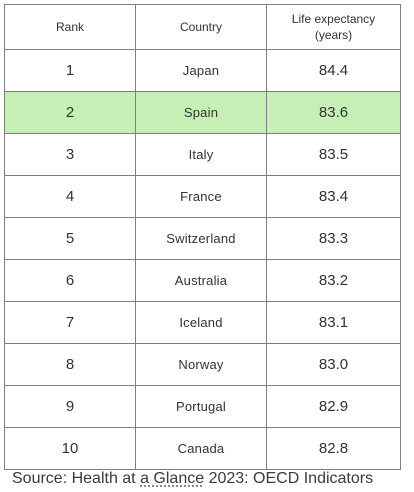 The height and width of the screenshot is (492, 414). I want to click on table-row-highlighted: 2 Spain 83.6, so click(202, 112).